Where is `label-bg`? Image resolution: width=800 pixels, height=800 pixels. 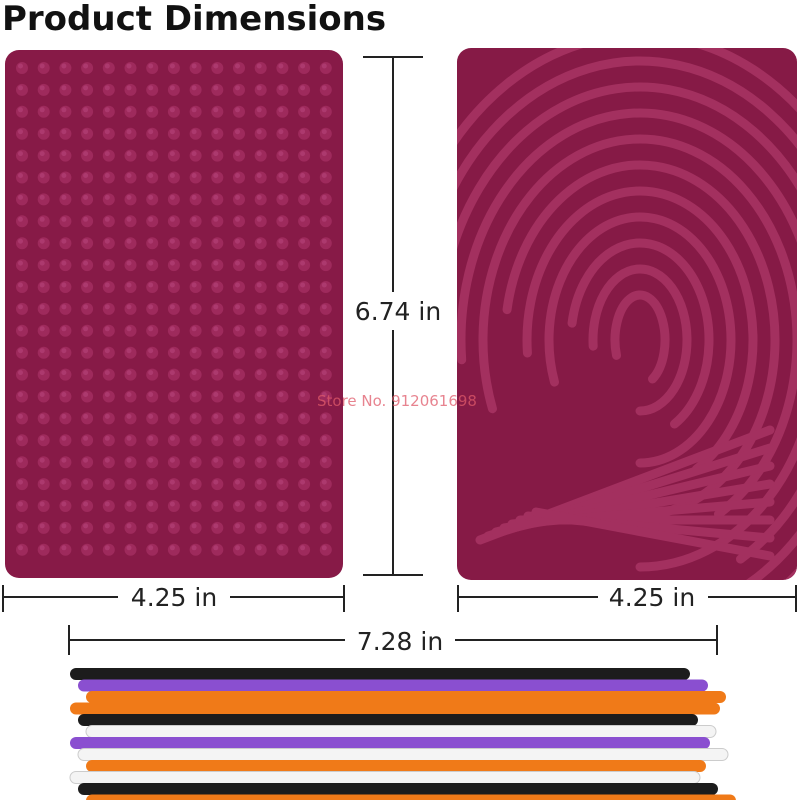
label-bg is located at coordinates (398, 311).